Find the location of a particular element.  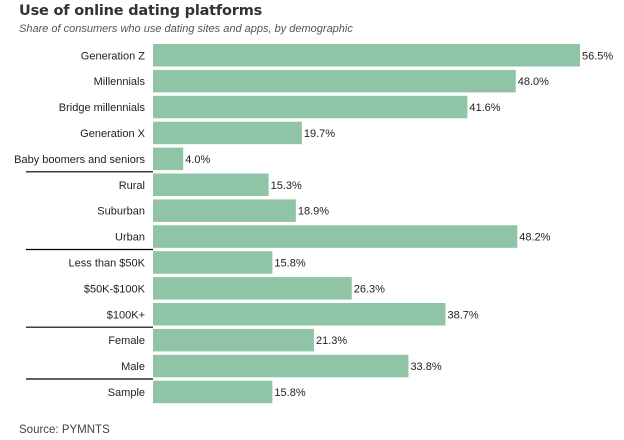

value-label: 4.0% is located at coordinates (197, 160).